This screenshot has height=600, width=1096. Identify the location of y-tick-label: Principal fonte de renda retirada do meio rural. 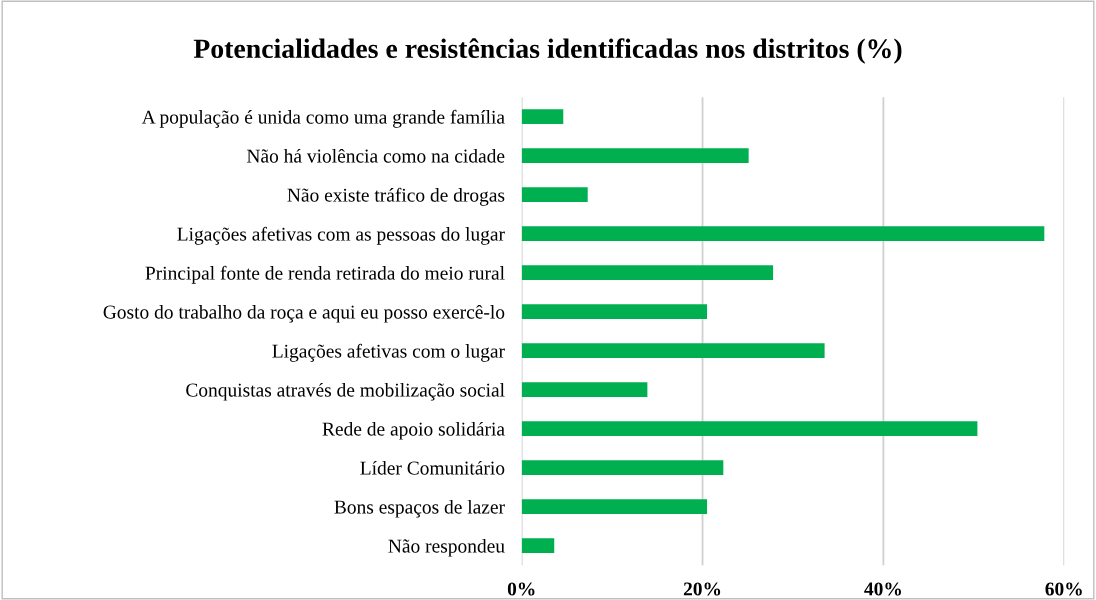
(325, 274).